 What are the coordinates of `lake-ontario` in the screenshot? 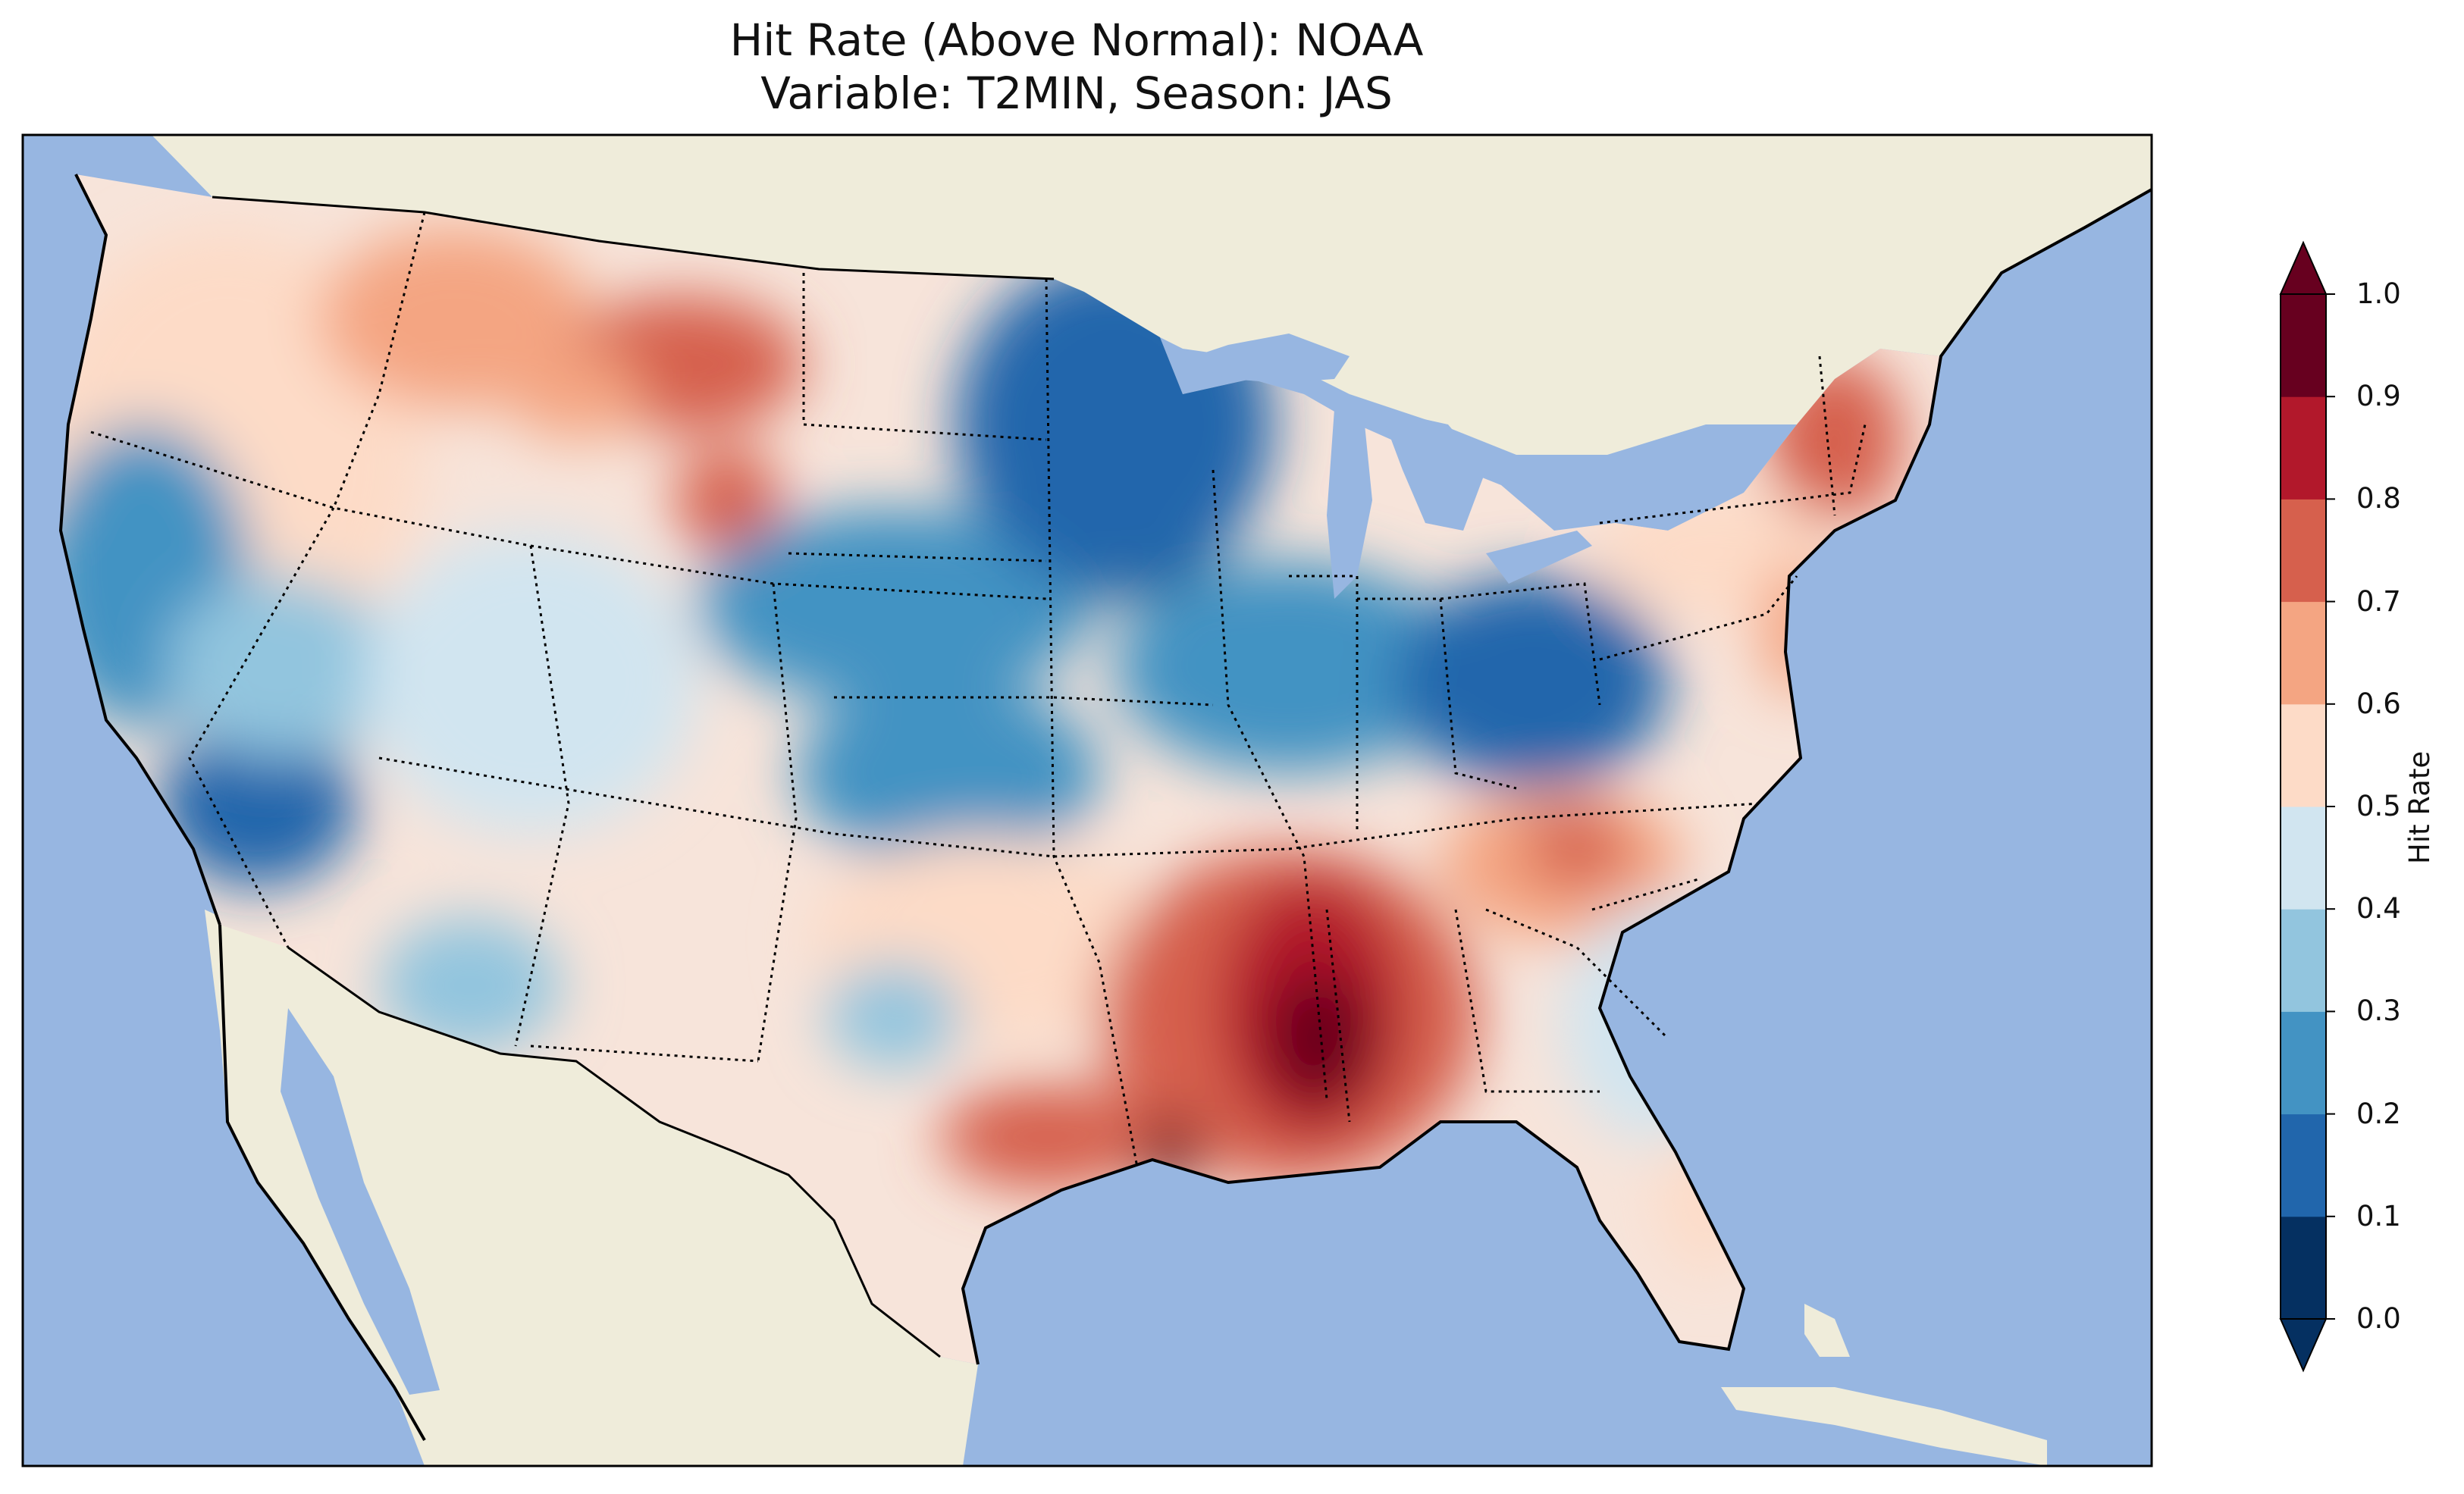 It's located at (1638, 495).